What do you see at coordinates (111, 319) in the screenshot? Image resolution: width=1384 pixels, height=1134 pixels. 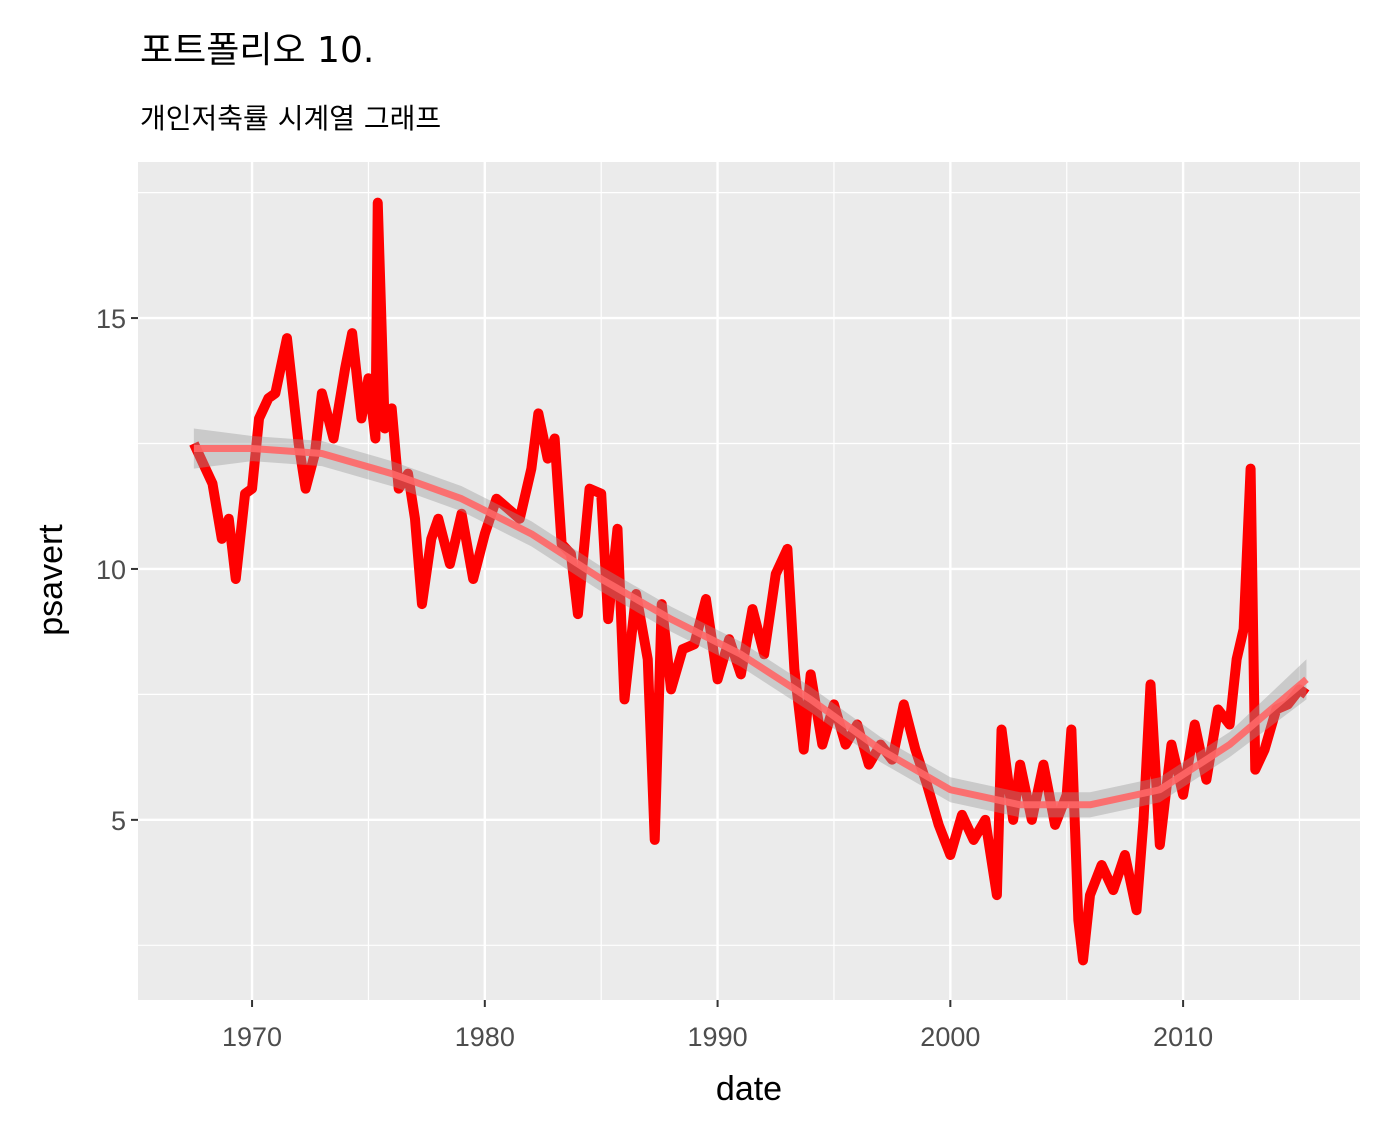 I see `y-tick-label: 15` at bounding box center [111, 319].